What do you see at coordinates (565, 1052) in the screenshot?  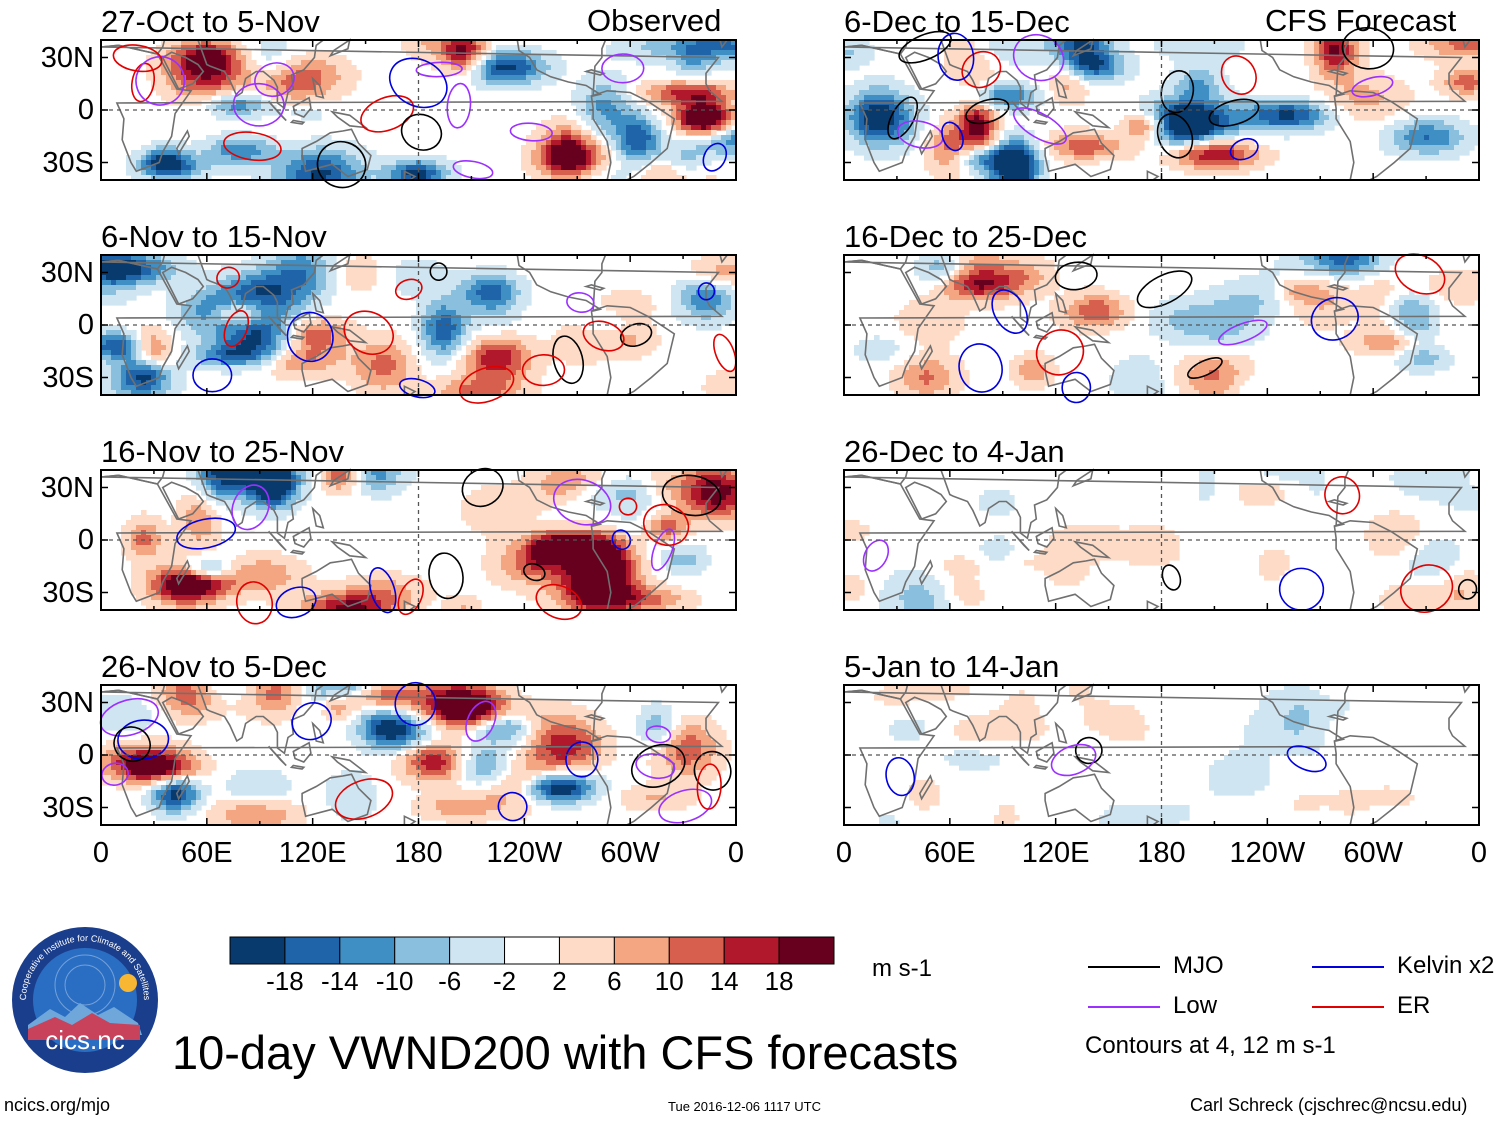 I see `figure-title: 10-day VWND200 with CFS forecasts` at bounding box center [565, 1052].